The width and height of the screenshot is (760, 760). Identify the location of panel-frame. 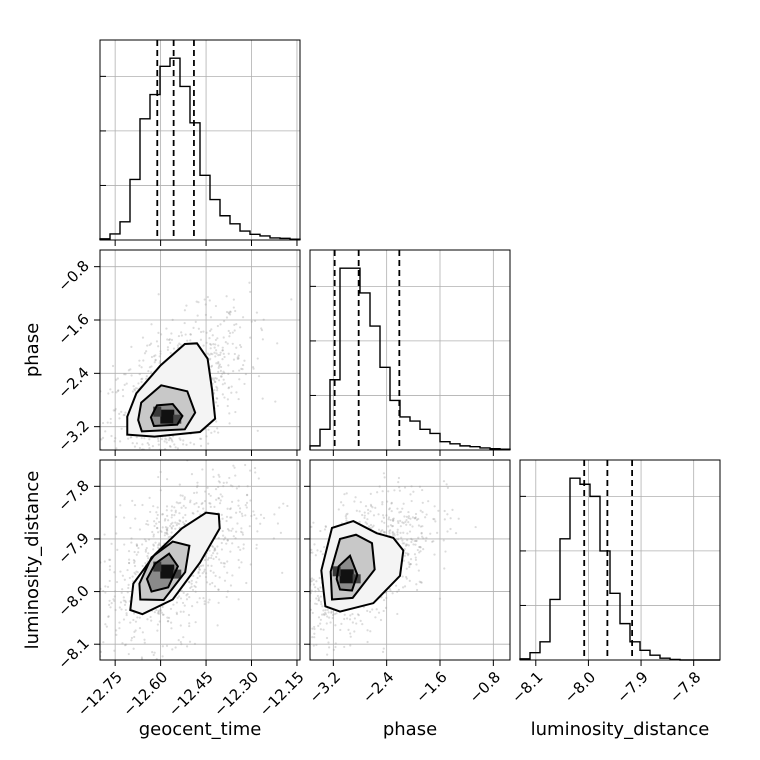
(410, 560).